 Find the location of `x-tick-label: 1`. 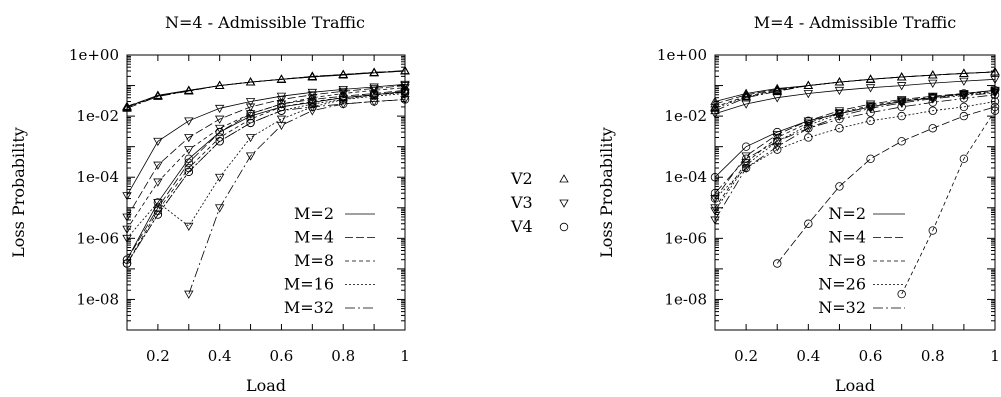

x-tick-label: 1 is located at coordinates (405, 356).